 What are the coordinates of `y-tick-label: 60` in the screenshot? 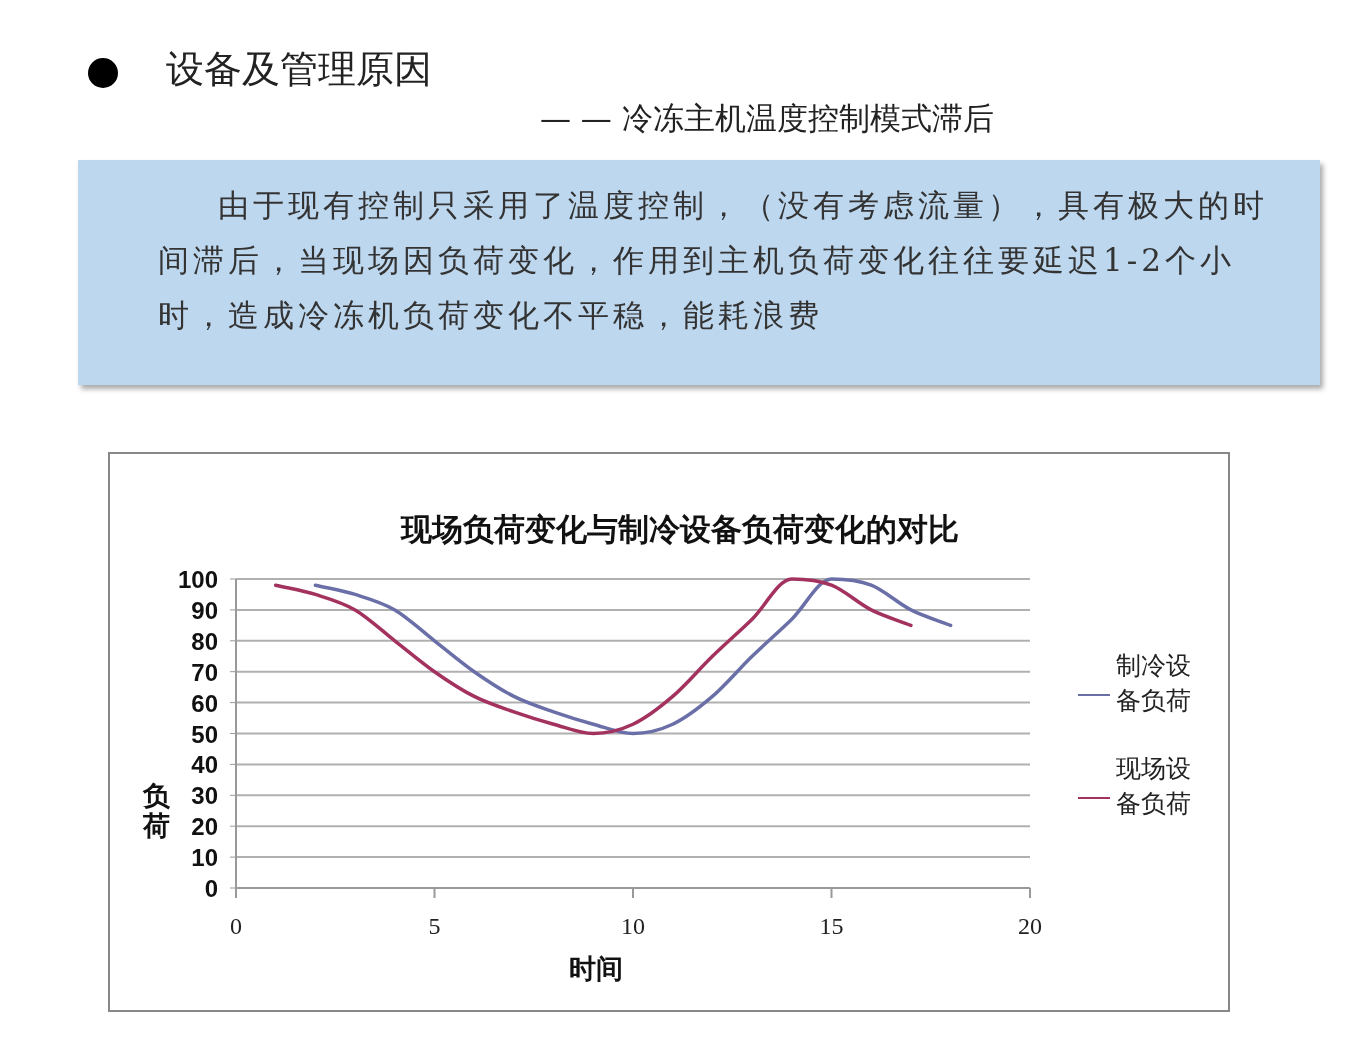 It's located at (204, 703).